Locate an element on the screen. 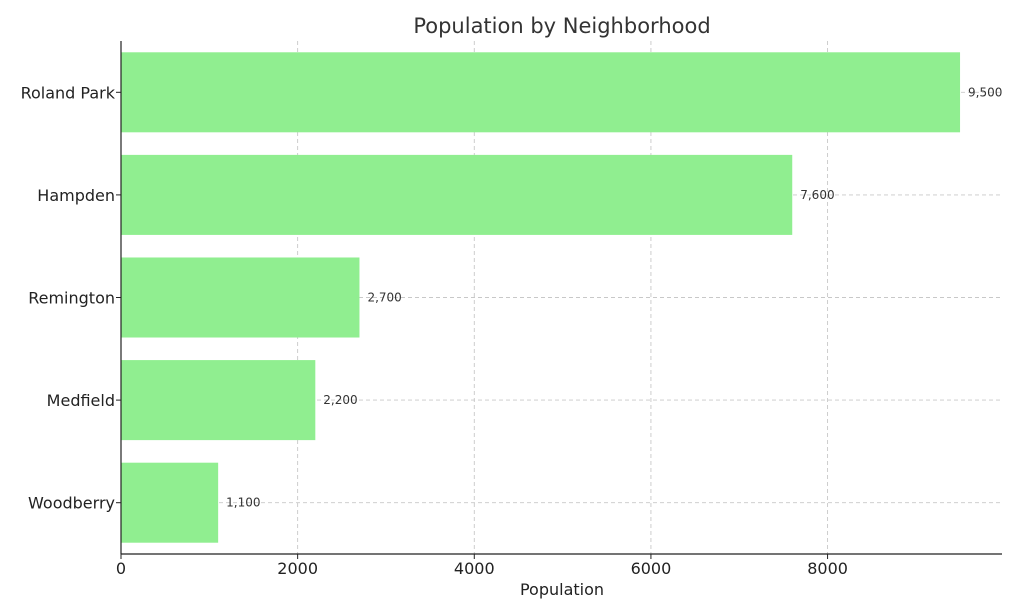 Image resolution: width=1024 pixels, height=614 pixels. x-tick-label: 0 is located at coordinates (121, 568).